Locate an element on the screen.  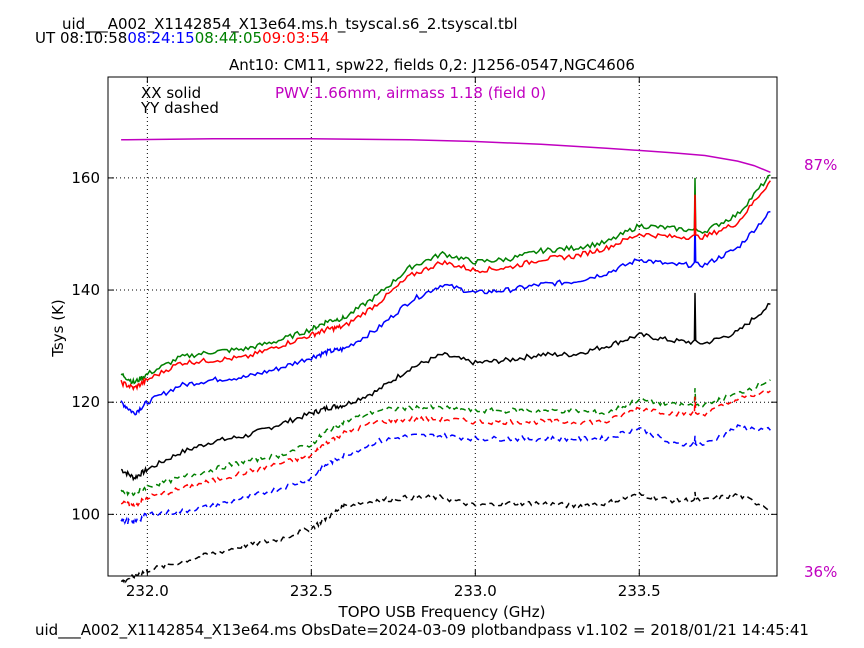
right-axis-bottom-label: 36% is located at coordinates (820, 572).